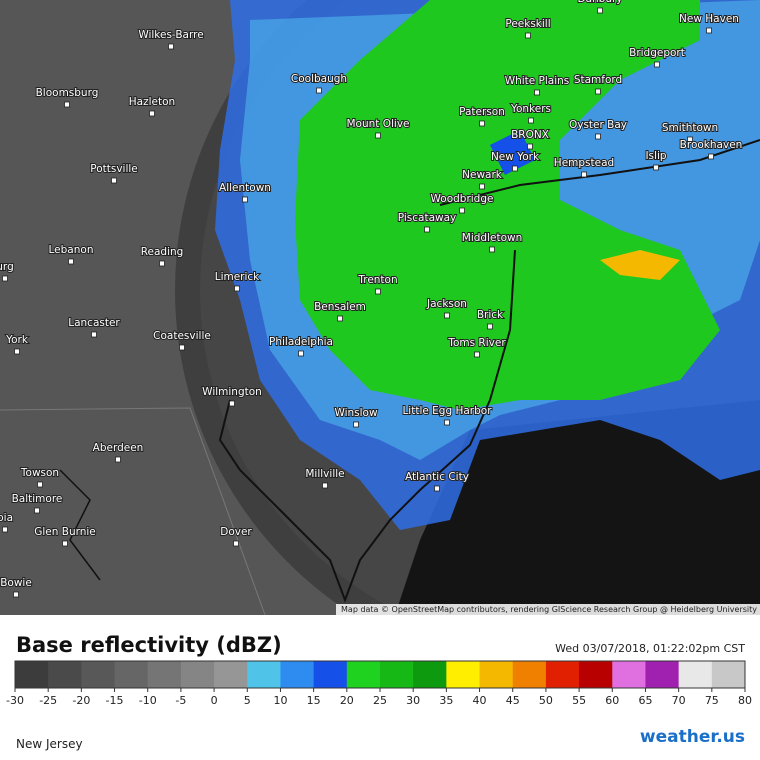  What do you see at coordinates (380, 700) in the screenshot?
I see `tick-label: 25` at bounding box center [380, 700].